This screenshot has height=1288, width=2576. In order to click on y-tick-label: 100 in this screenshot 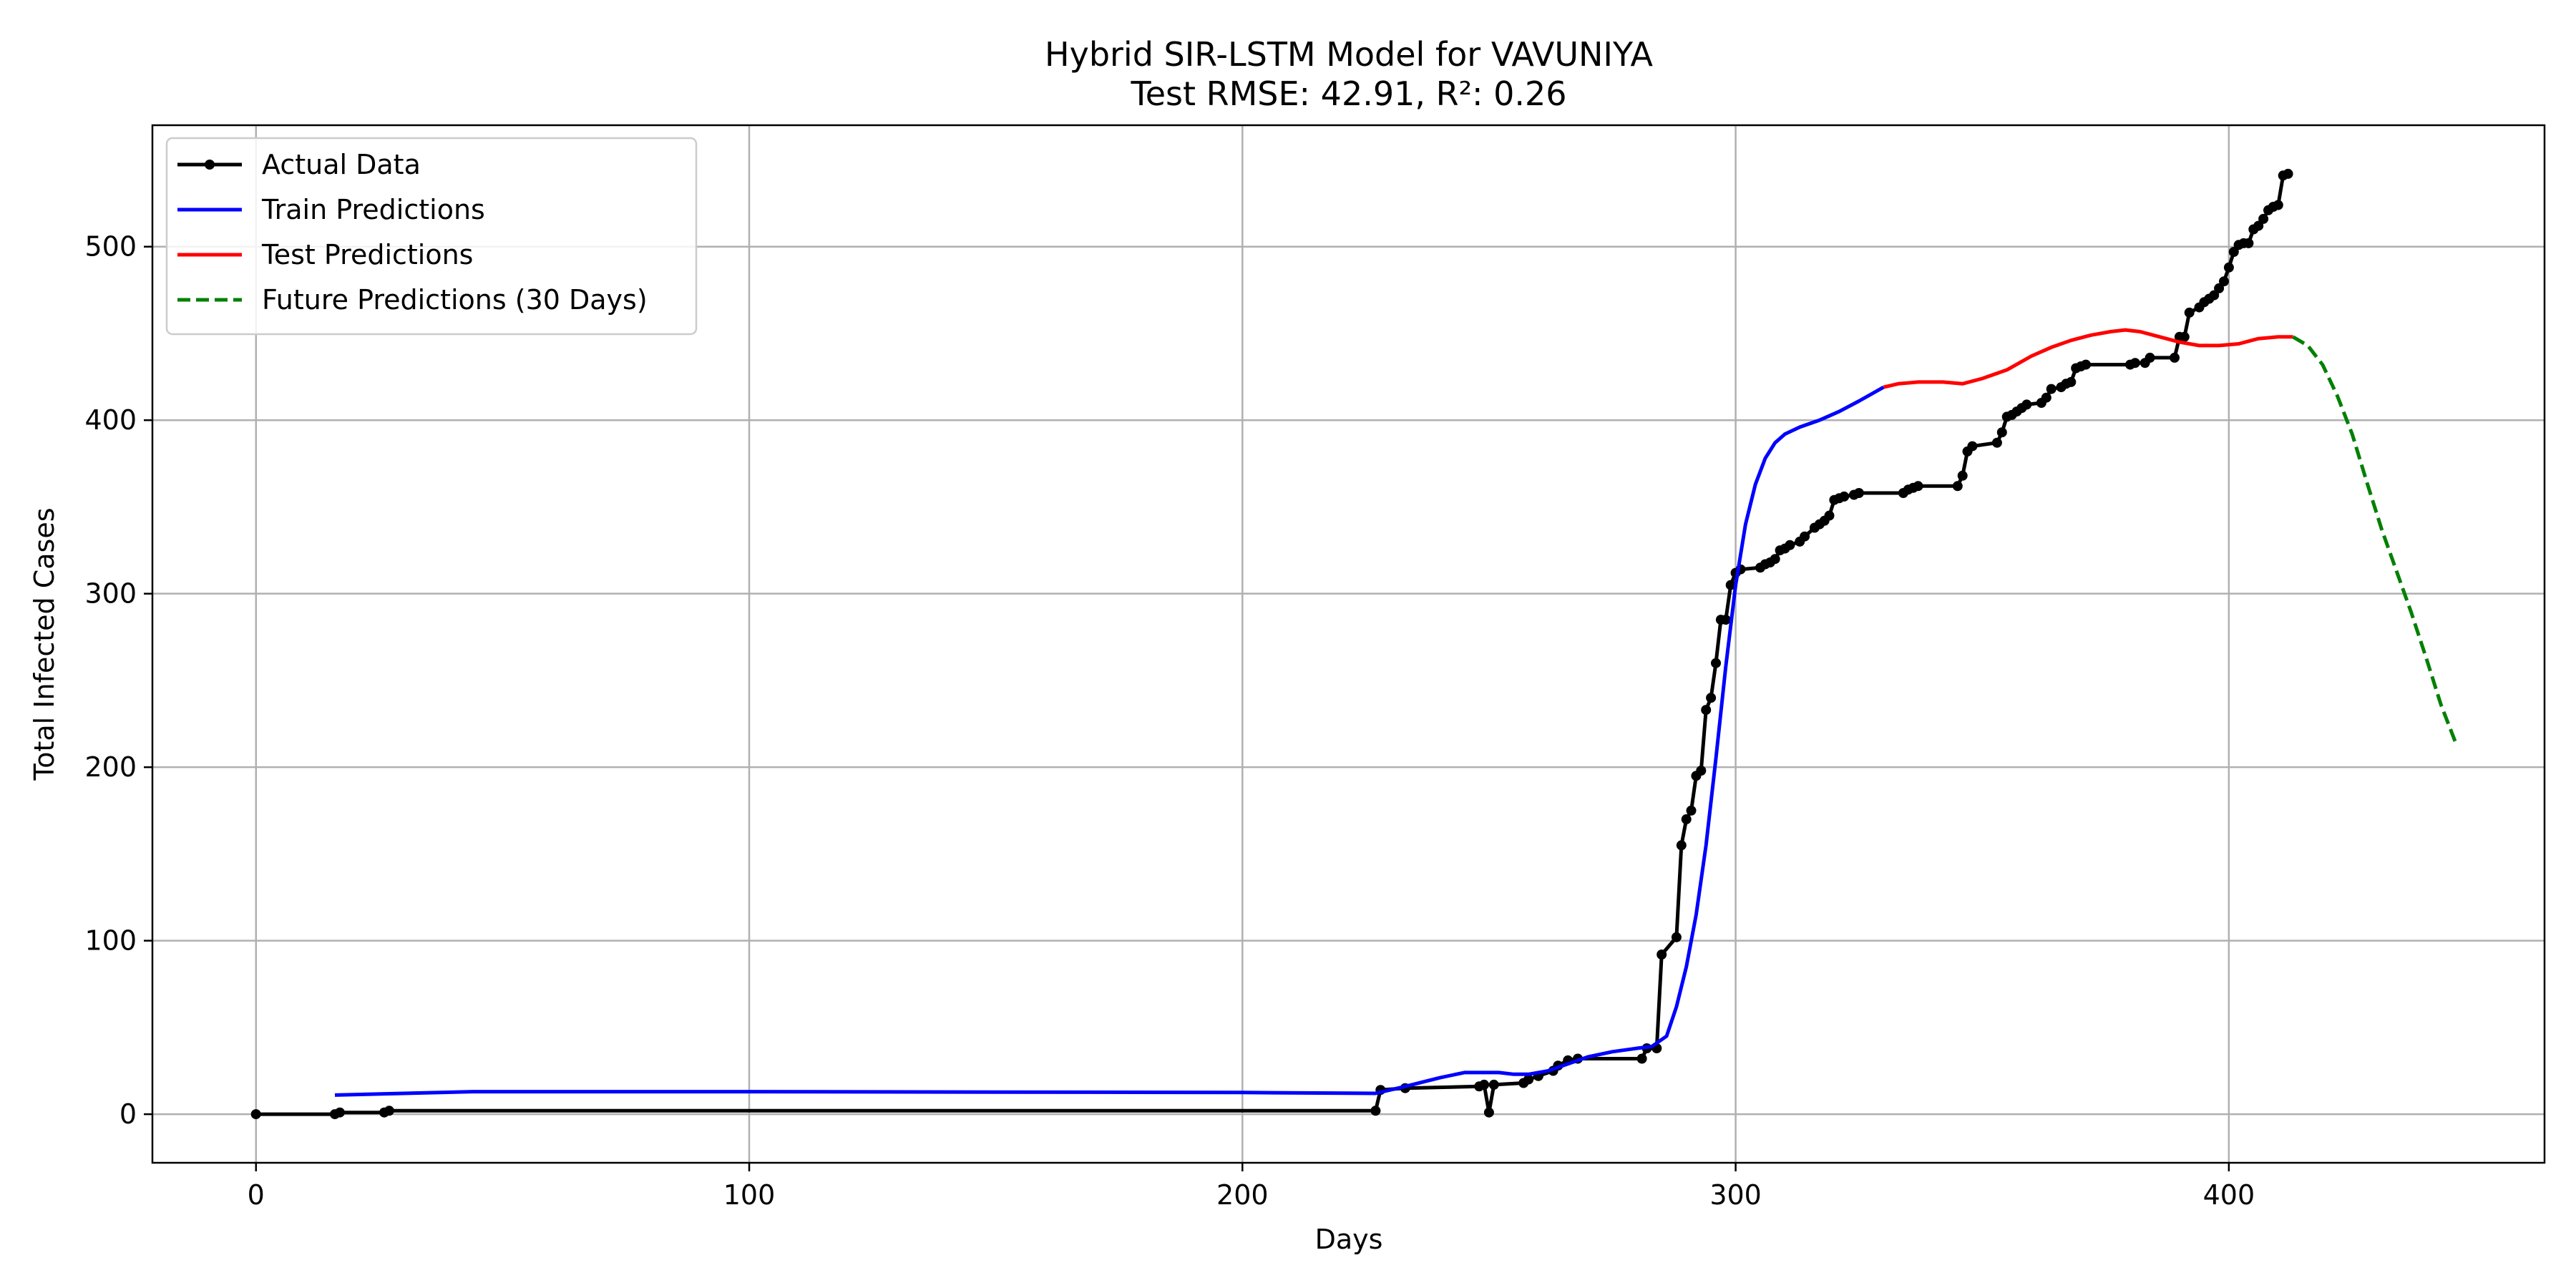, I will do `click(110, 941)`.